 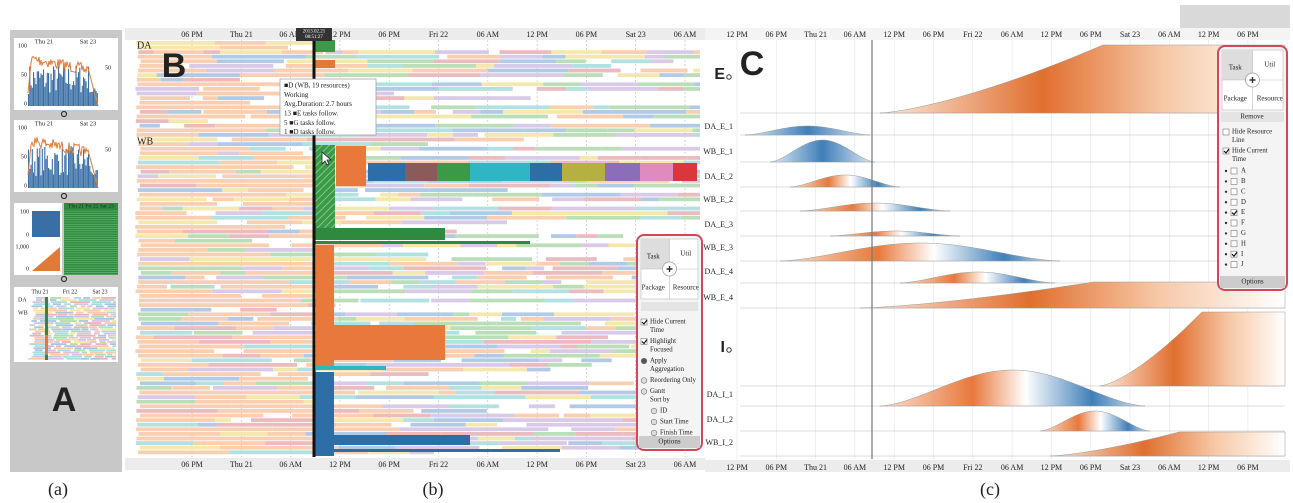 What do you see at coordinates (685, 254) in the screenshot?
I see `mode-option: Util` at bounding box center [685, 254].